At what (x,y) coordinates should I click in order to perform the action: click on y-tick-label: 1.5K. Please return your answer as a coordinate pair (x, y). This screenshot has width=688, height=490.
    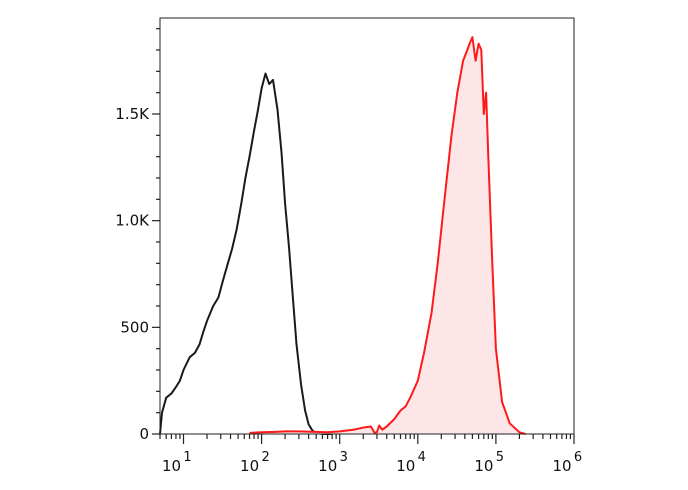
    Looking at the image, I should click on (132, 114).